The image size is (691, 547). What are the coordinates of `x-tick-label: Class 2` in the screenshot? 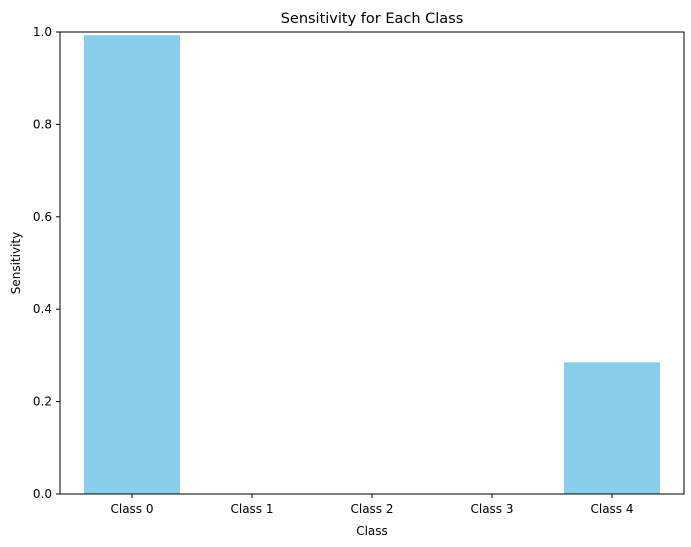 It's located at (371, 509).